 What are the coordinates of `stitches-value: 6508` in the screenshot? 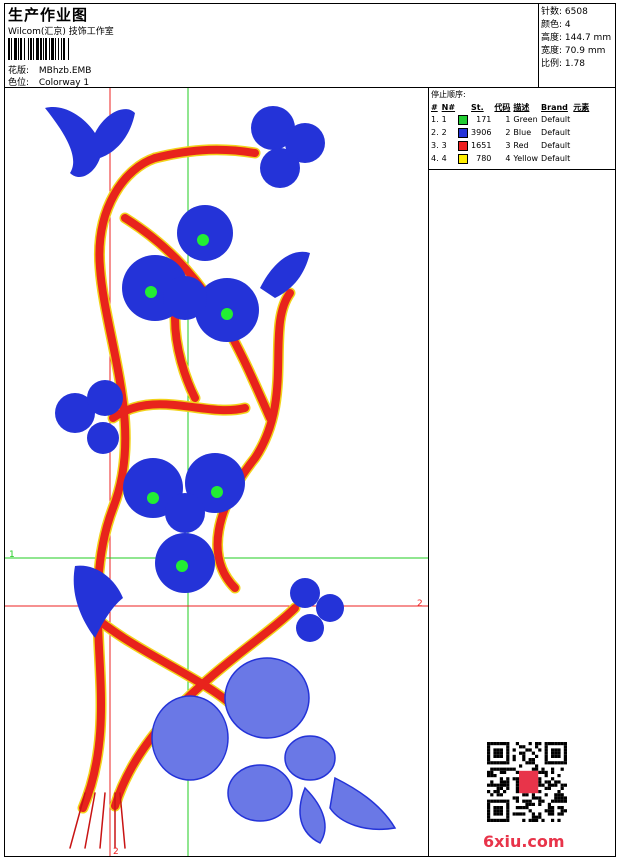 It's located at (576, 12).